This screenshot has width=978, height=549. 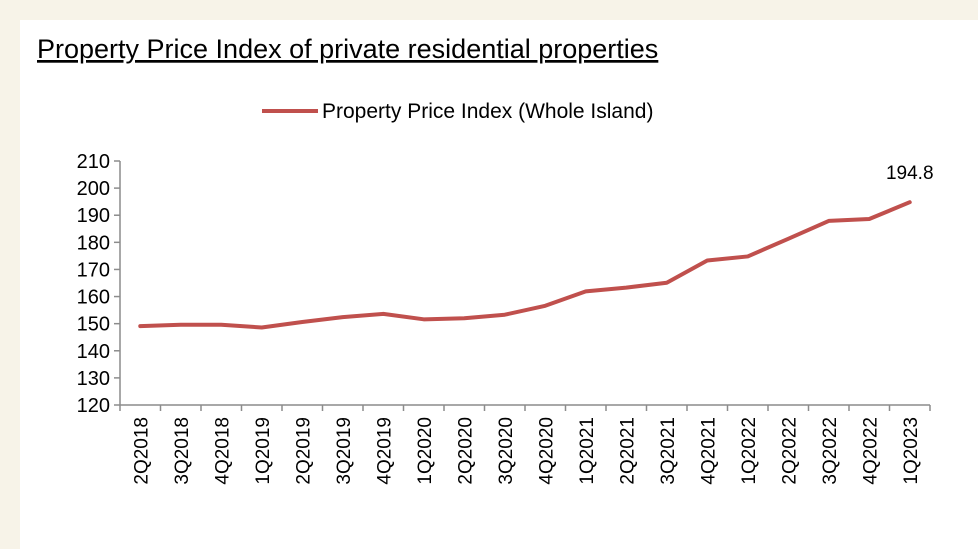 What do you see at coordinates (506, 451) in the screenshot?
I see `x-tick-label: 3Q2020` at bounding box center [506, 451].